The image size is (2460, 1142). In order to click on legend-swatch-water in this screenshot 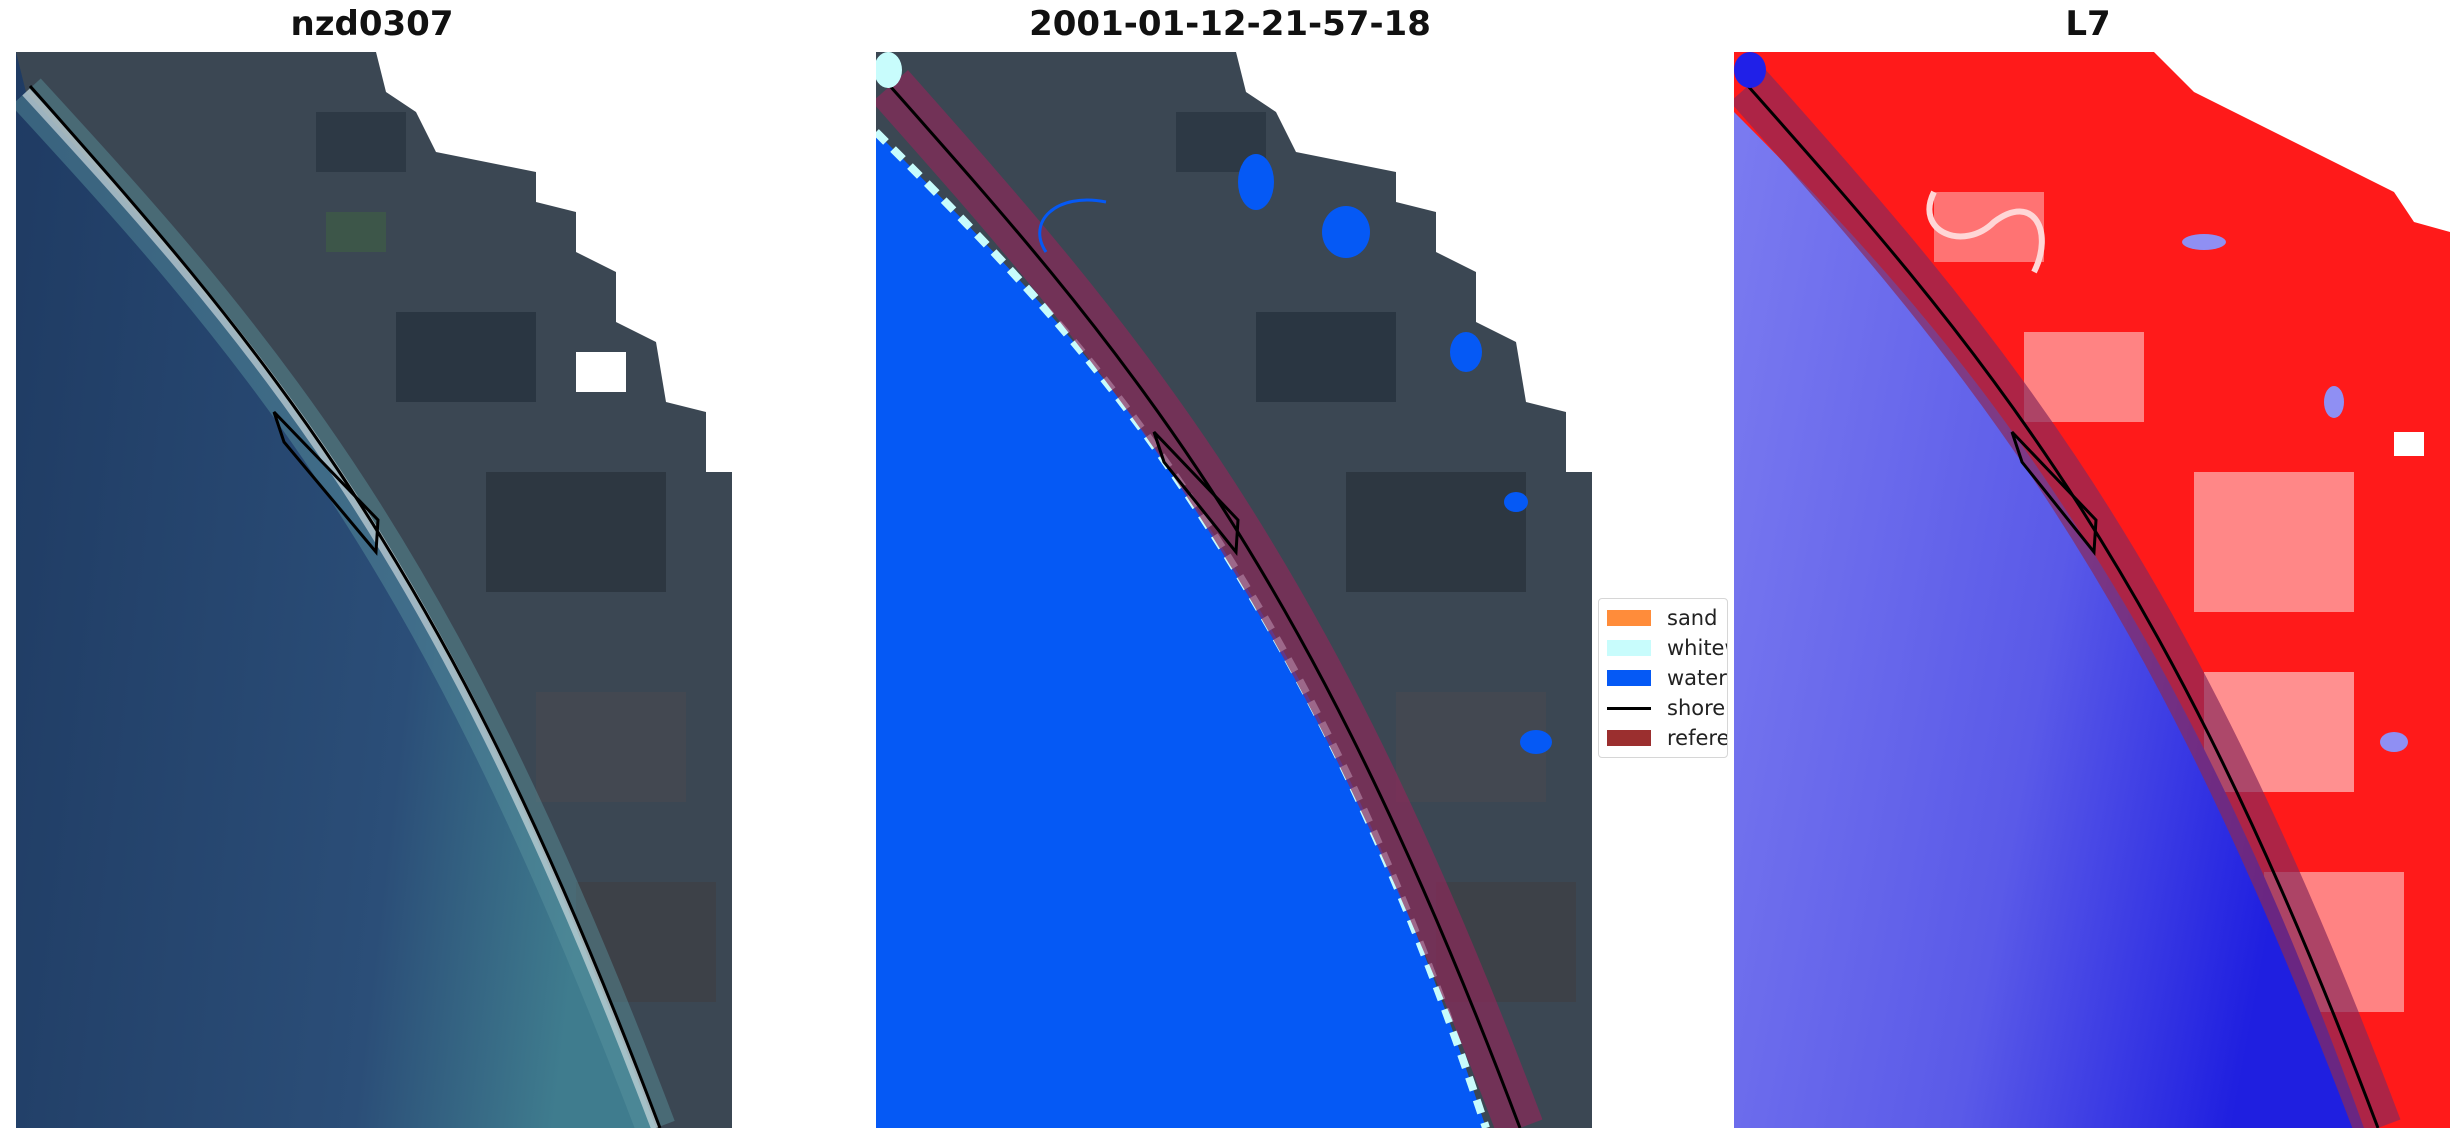, I will do `click(1629, 678)`.